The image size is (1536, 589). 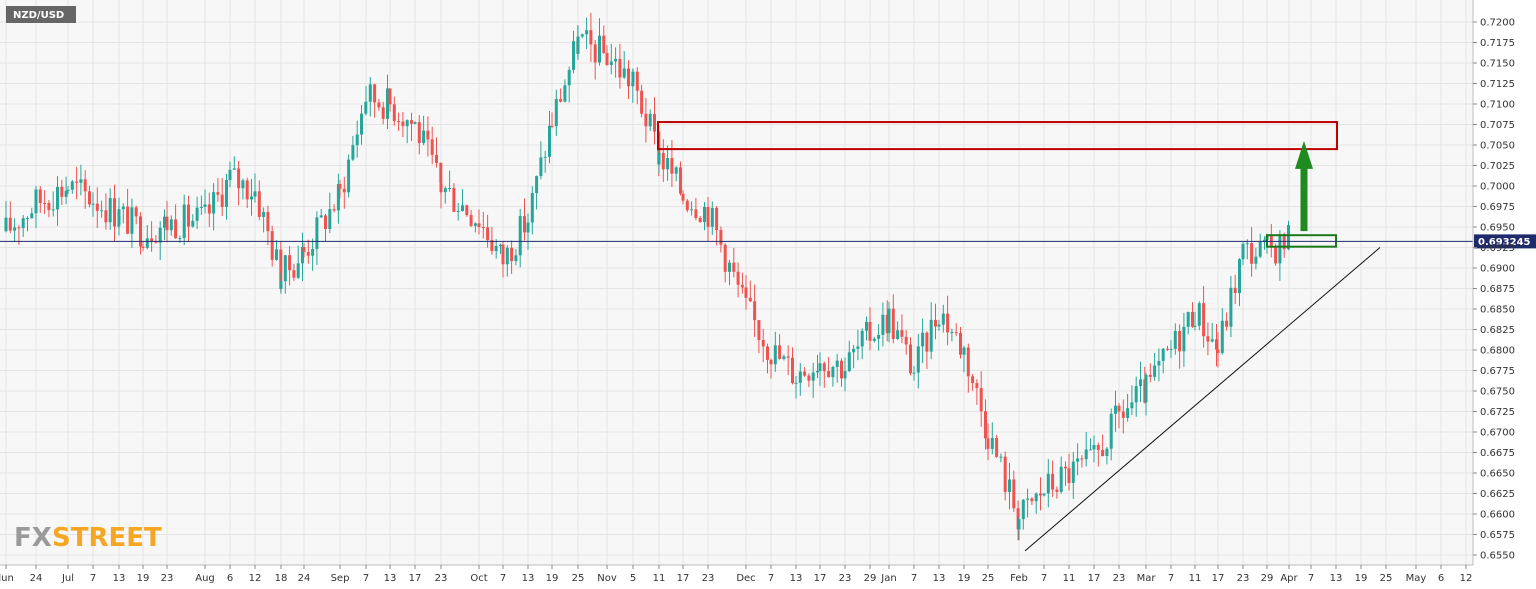 What do you see at coordinates (1386, 578) in the screenshot?
I see `time-tick-label: 25` at bounding box center [1386, 578].